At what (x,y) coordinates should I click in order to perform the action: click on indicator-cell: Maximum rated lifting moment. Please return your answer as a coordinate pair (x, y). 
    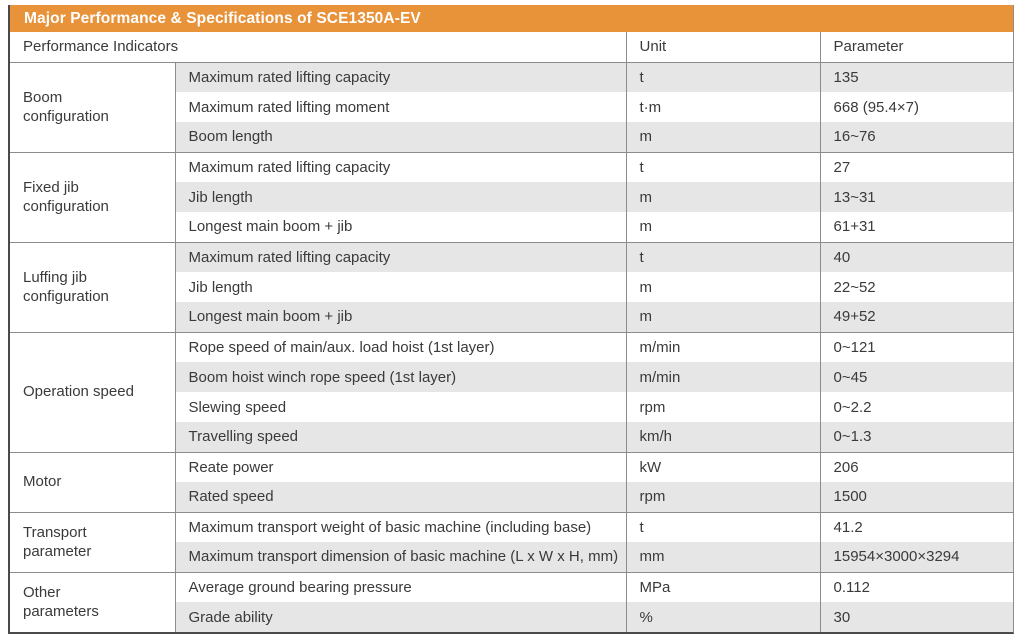
    Looking at the image, I should click on (400, 107).